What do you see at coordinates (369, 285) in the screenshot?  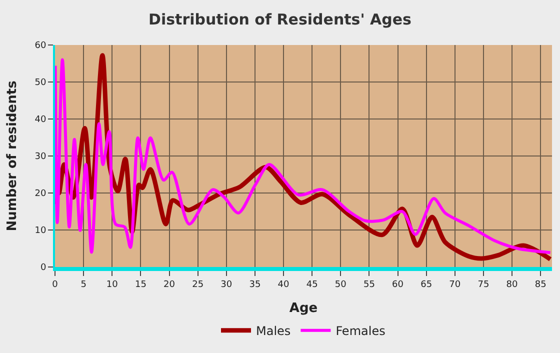 I see `x-tick-label: 55` at bounding box center [369, 285].